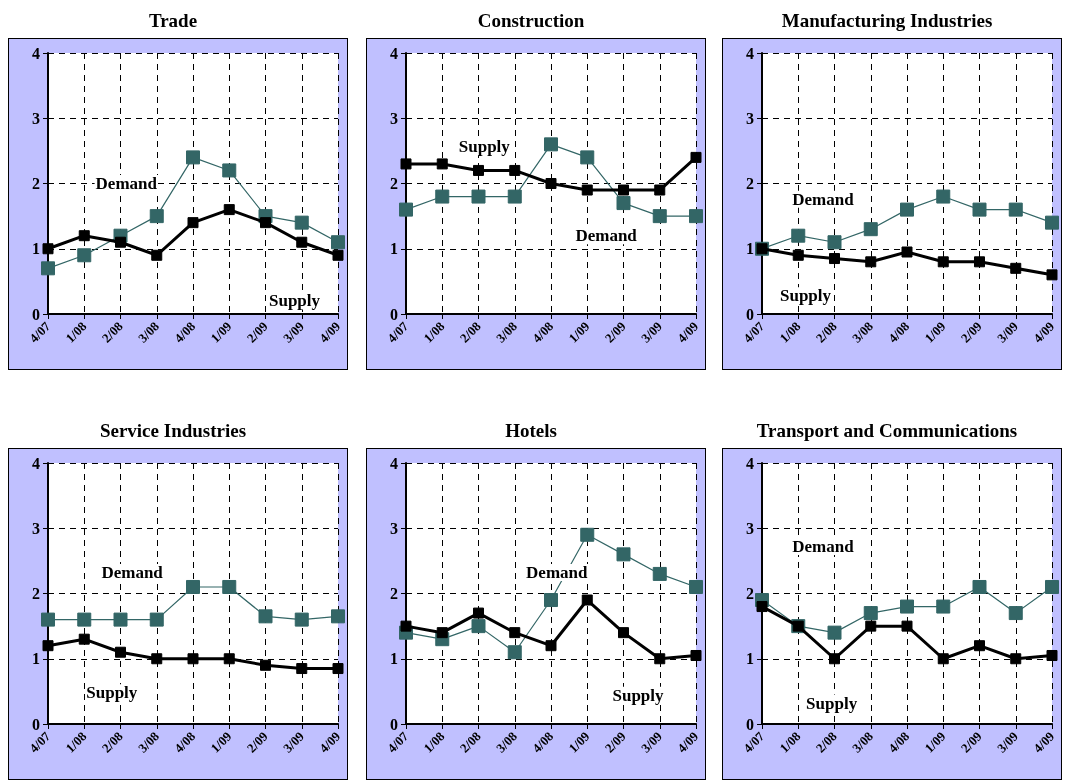 Image resolution: width=1069 pixels, height=782 pixels. I want to click on text: Supply, so click(832, 703).